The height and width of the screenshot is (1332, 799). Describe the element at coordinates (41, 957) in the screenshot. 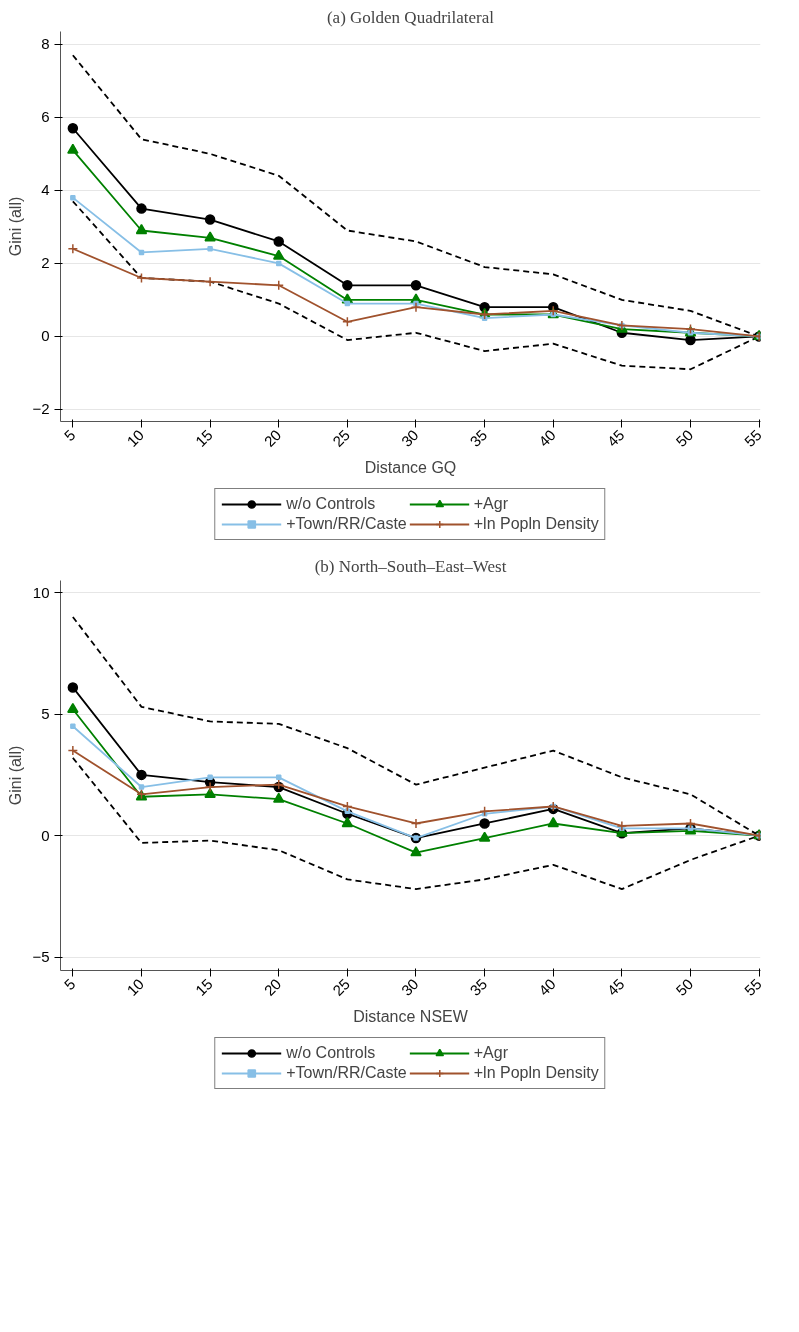

I see `y-tick-label: −5` at that location.